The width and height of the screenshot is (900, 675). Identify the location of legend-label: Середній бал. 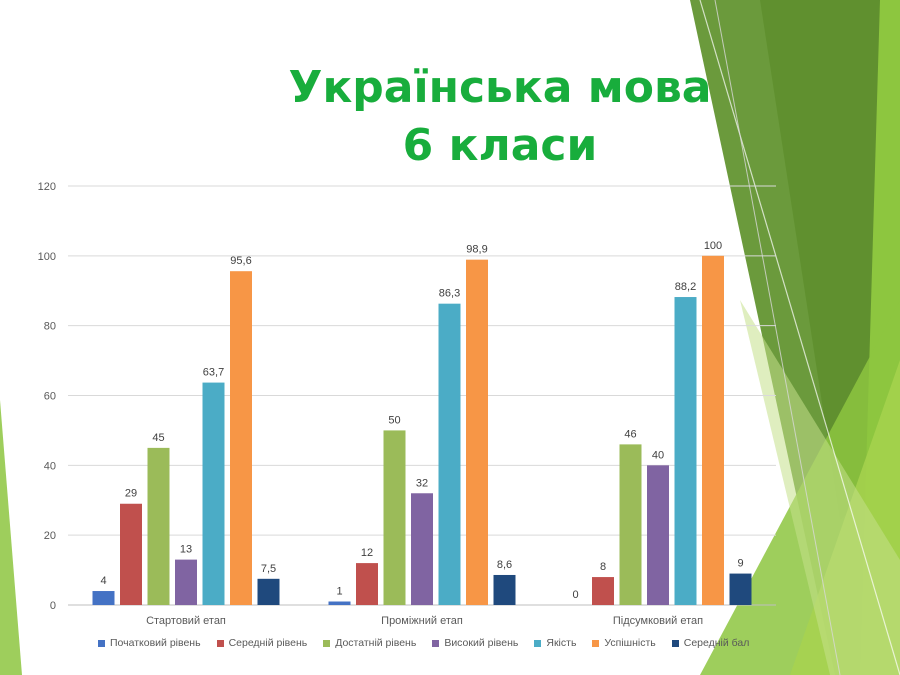
(716, 643).